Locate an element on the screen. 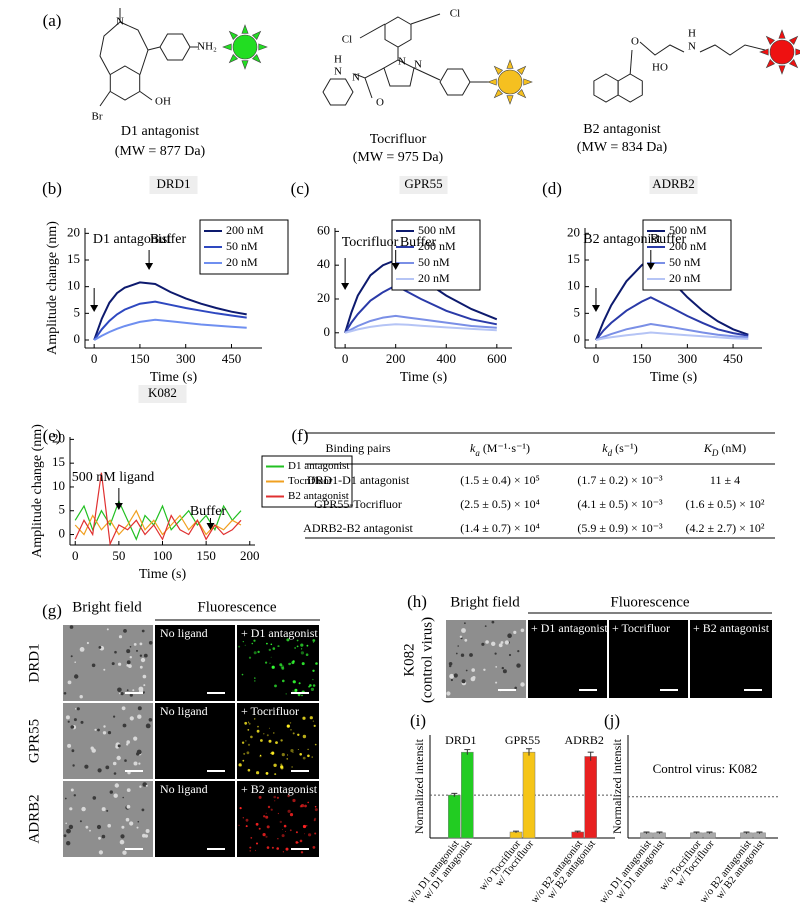 Image resolution: width=800 pixels, height=903 pixels. table-cell: (1.5 ± 0.4) × 10⁵ is located at coordinates (500, 480).